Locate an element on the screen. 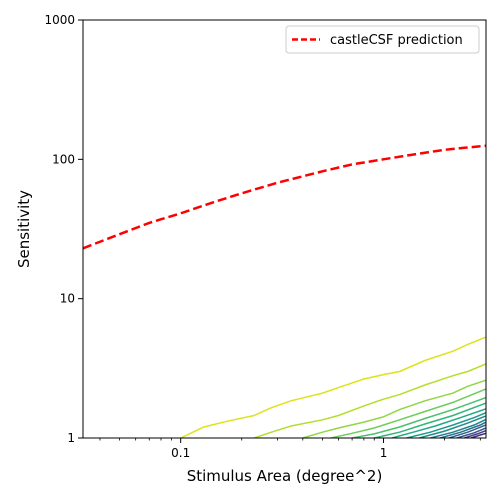  y-tick-label: 1000 is located at coordinates (59, 20).